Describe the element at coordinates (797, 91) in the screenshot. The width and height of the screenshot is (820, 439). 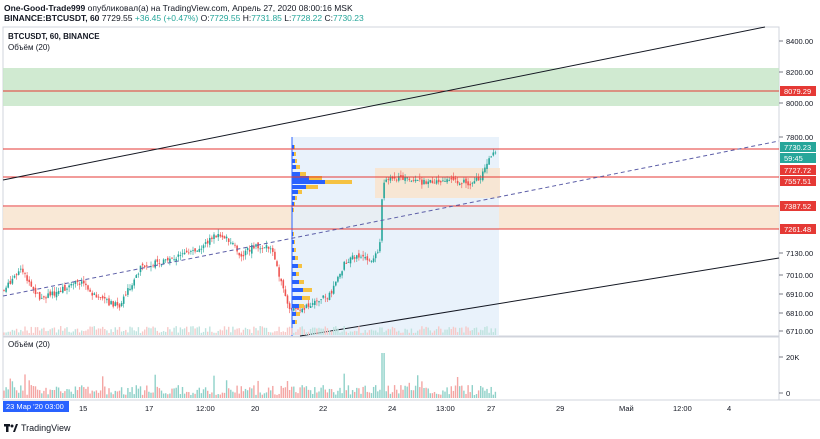
I see `price-label: 8079.29` at that location.